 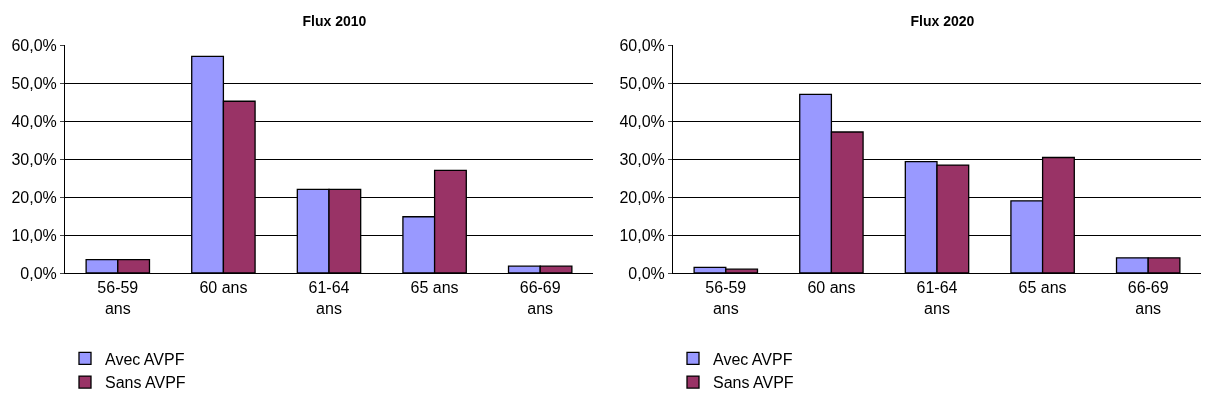 What do you see at coordinates (942, 21) in the screenshot?
I see `chart-title: Flux 2020` at bounding box center [942, 21].